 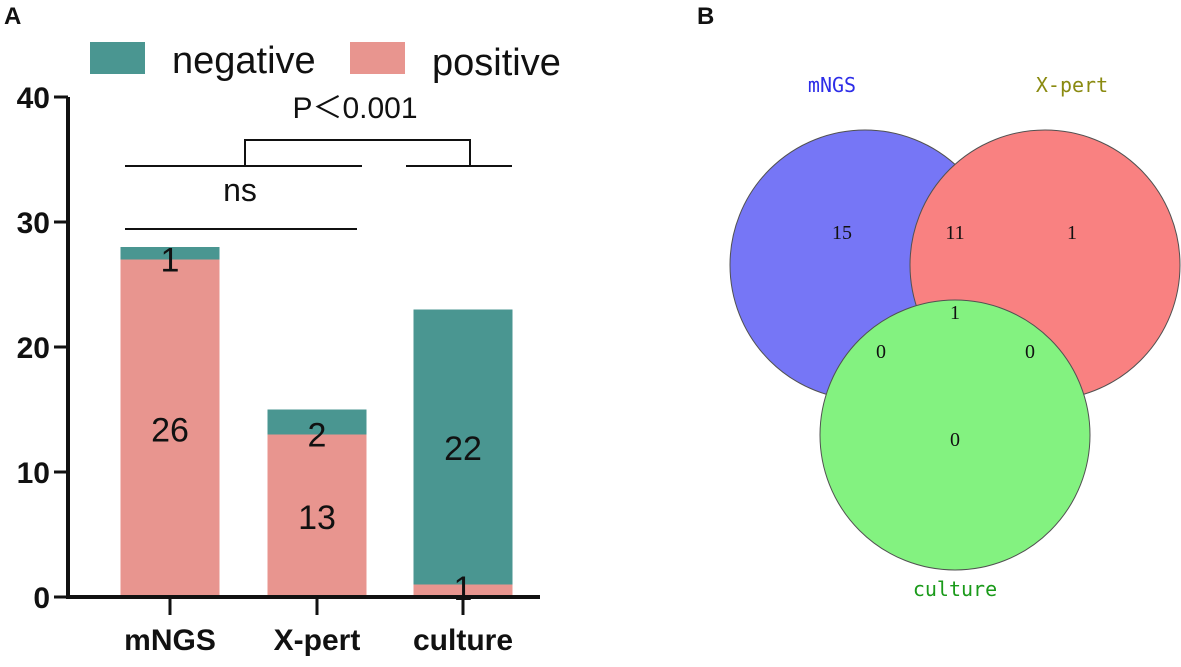 What do you see at coordinates (170, 640) in the screenshot?
I see `x-tick-label-mngs: mNGS` at bounding box center [170, 640].